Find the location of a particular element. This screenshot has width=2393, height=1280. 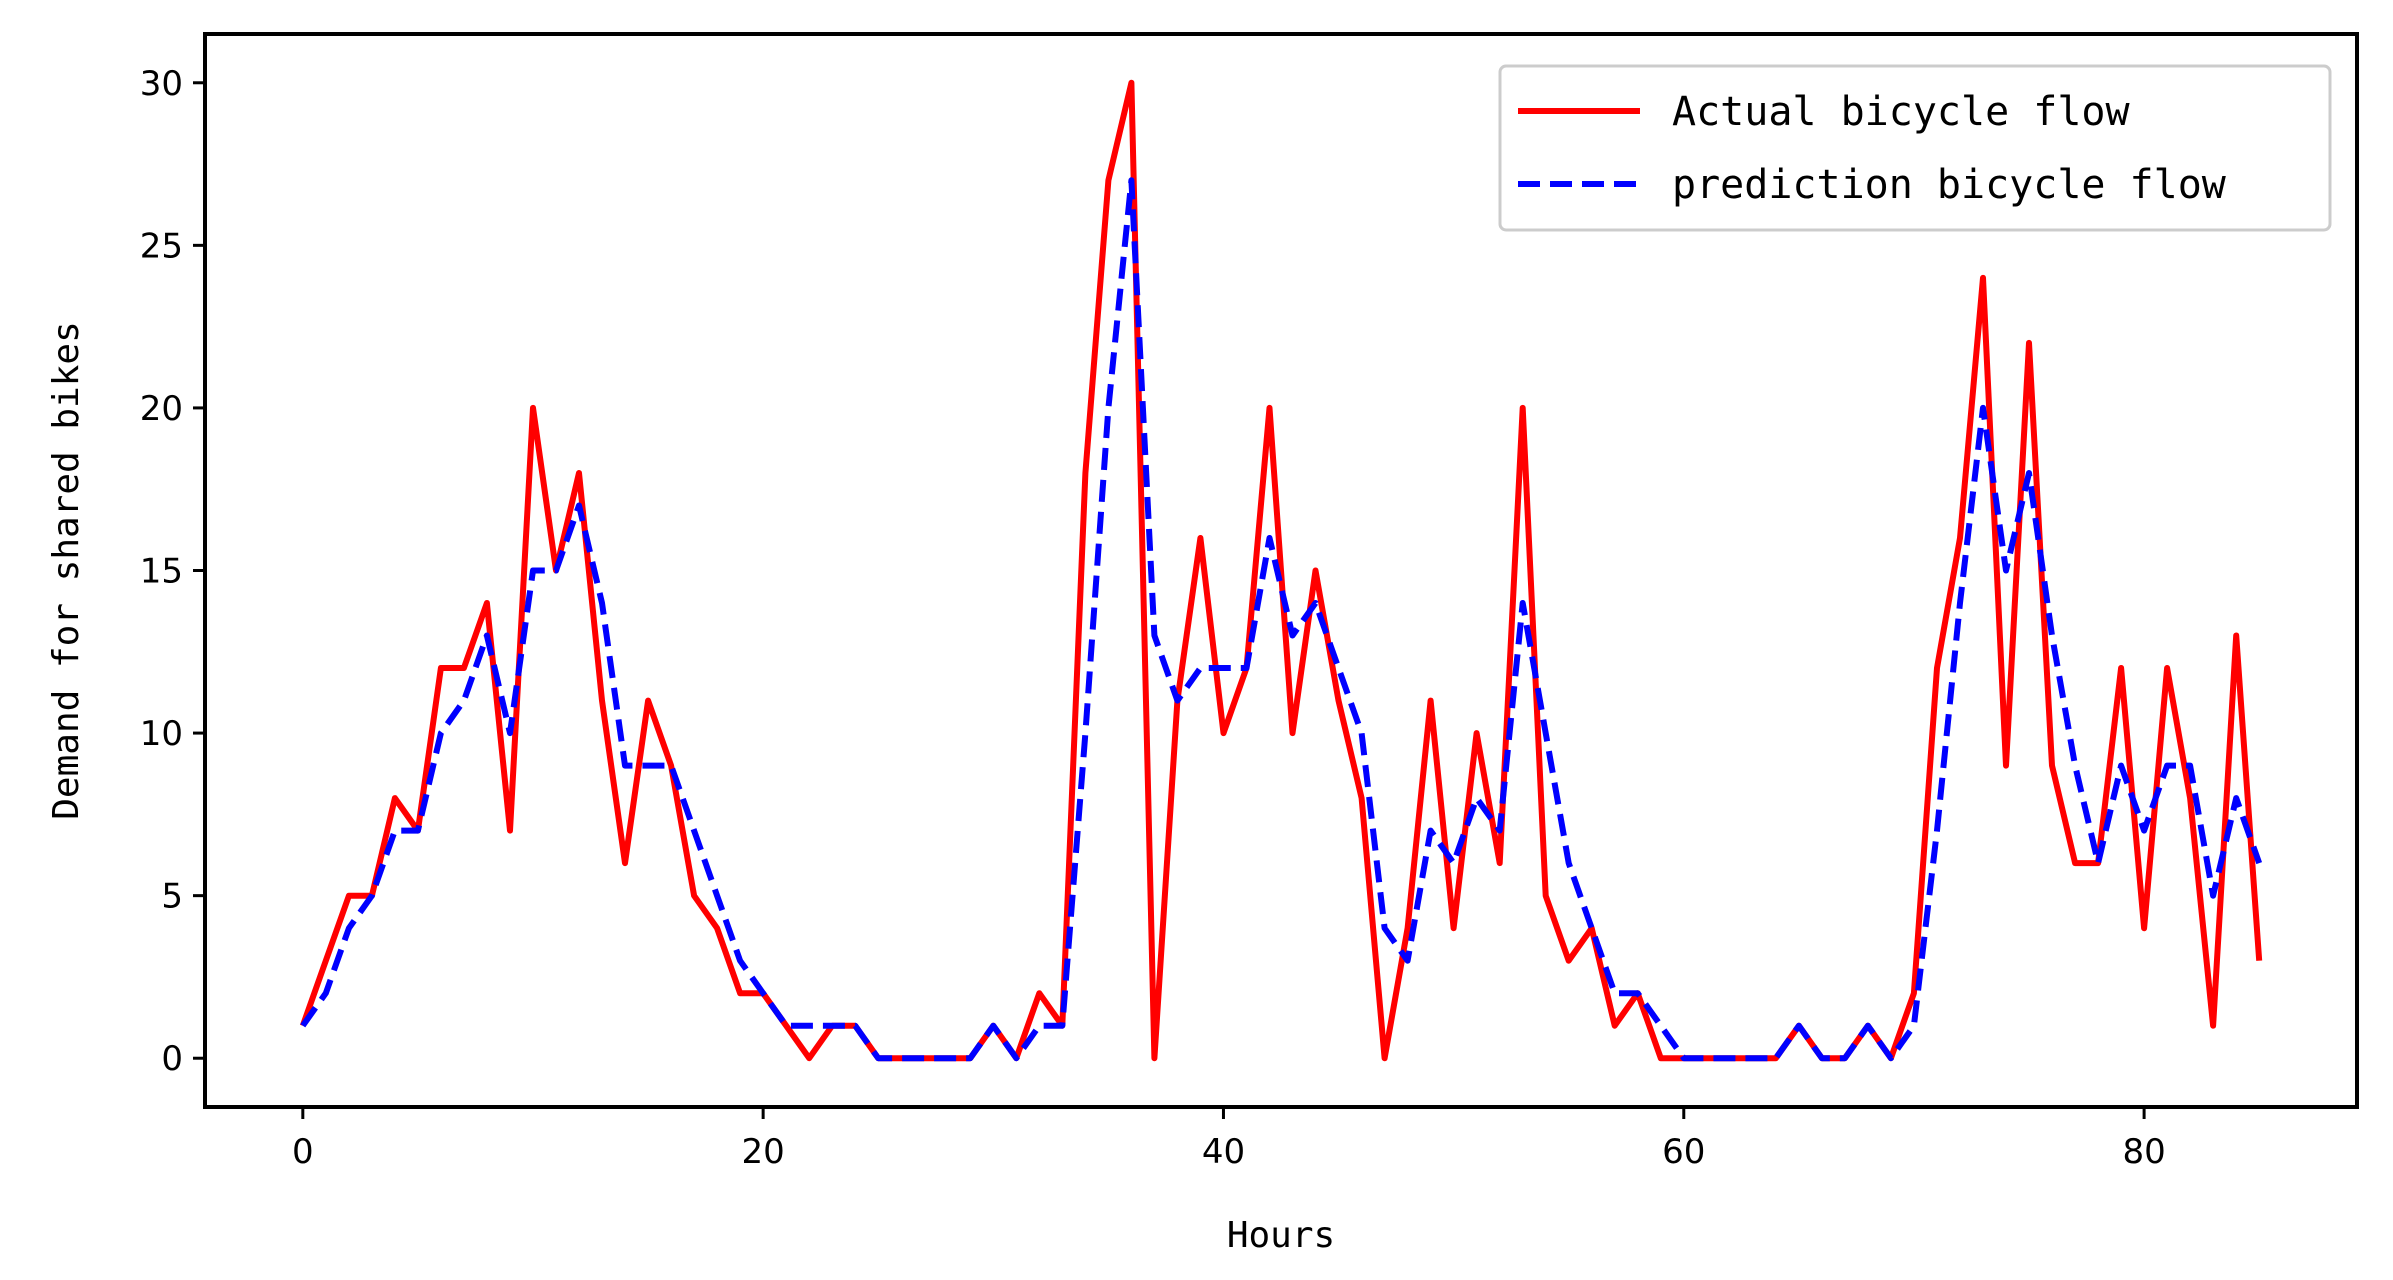

legend-box is located at coordinates (1915, 148).